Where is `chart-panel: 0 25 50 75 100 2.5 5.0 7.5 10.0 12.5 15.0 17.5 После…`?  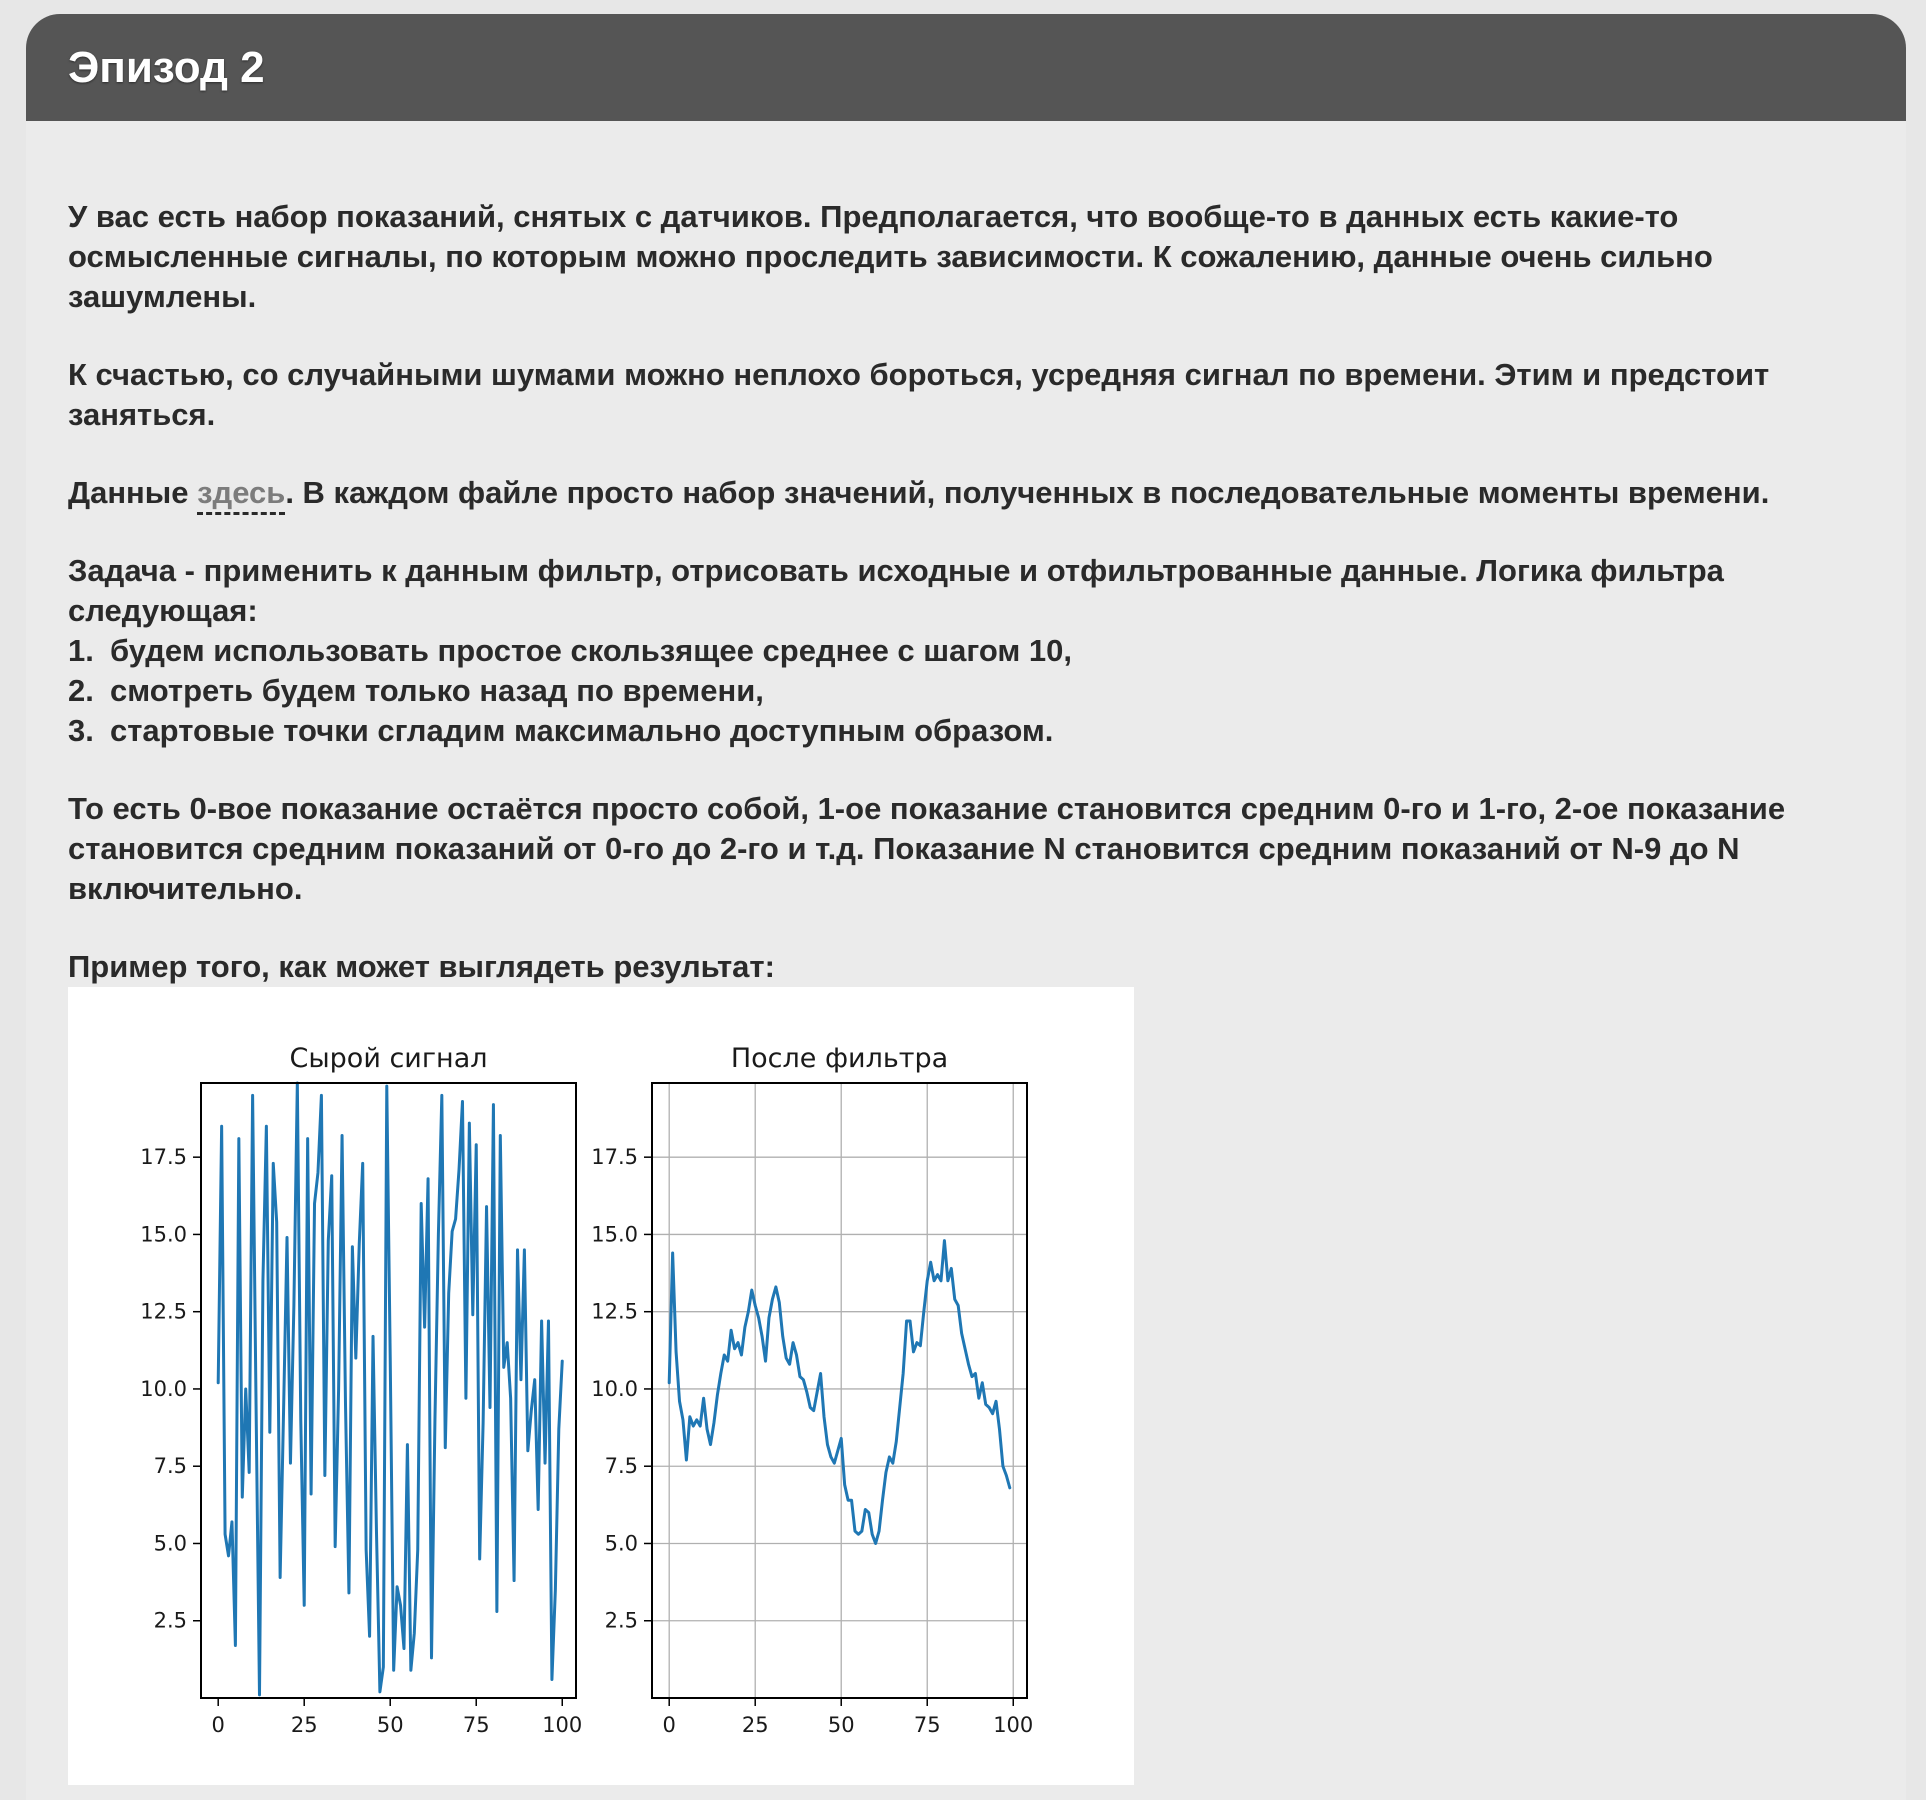 chart-panel: 0 25 50 75 100 2.5 5.0 7.5 10.0 12.5 15.0 17.5 После… is located at coordinates (812, 1390).